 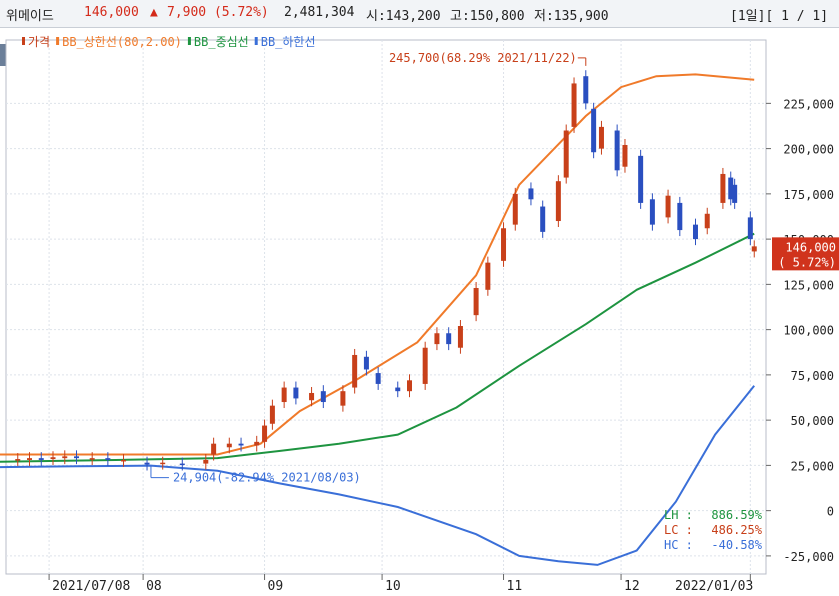 What do you see at coordinates (808, 104) in the screenshot?
I see `y-tick-label: 225,000` at bounding box center [808, 104].